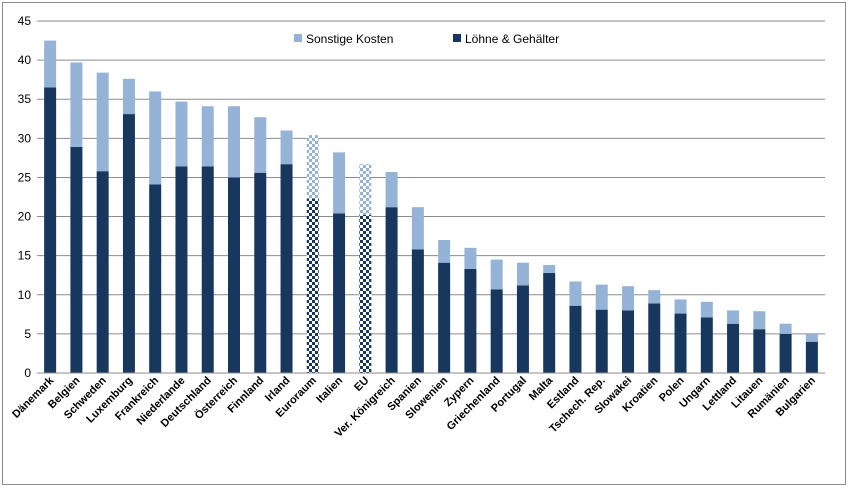  I want to click on bar-loehne-daenemark, so click(50, 230).